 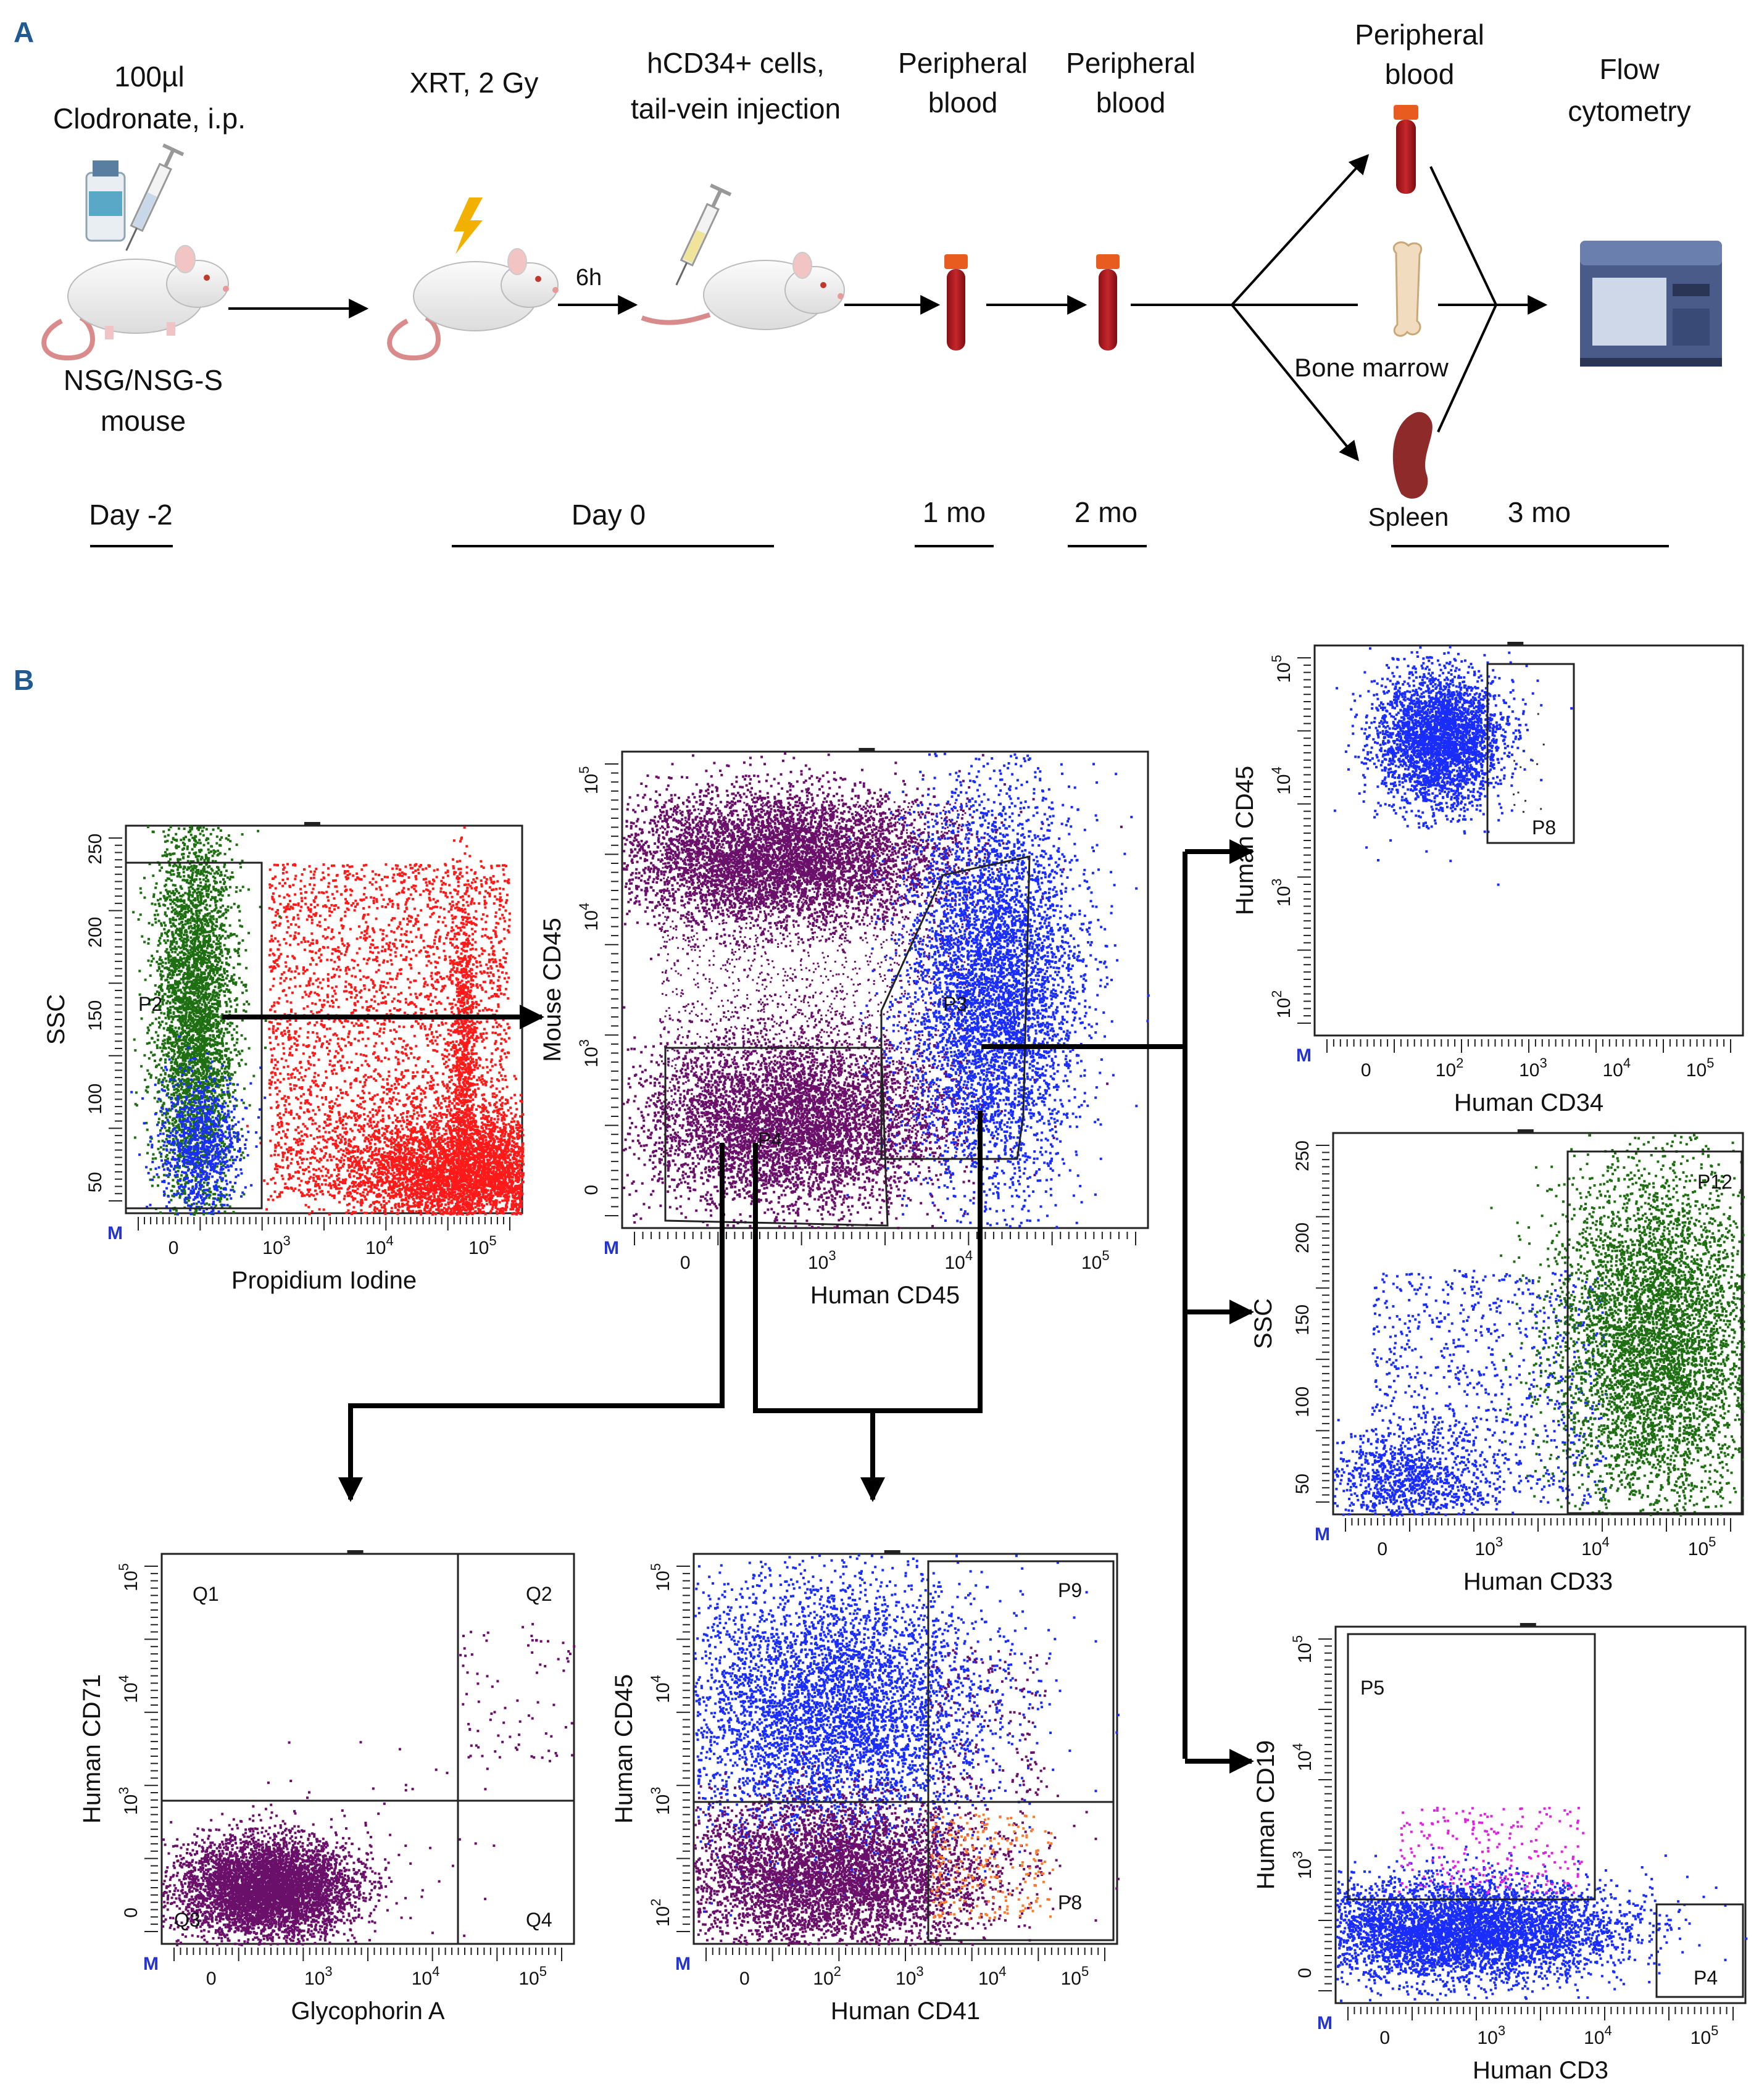 What do you see at coordinates (96, 1099) in the screenshot?
I see `y-tick-label: 100` at bounding box center [96, 1099].